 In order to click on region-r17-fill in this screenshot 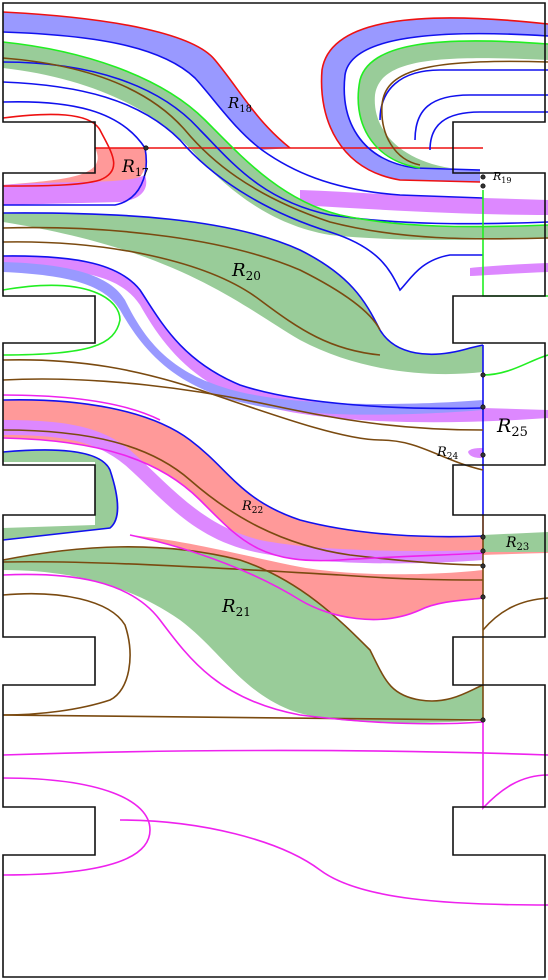, I will do `click(75, 170)`.